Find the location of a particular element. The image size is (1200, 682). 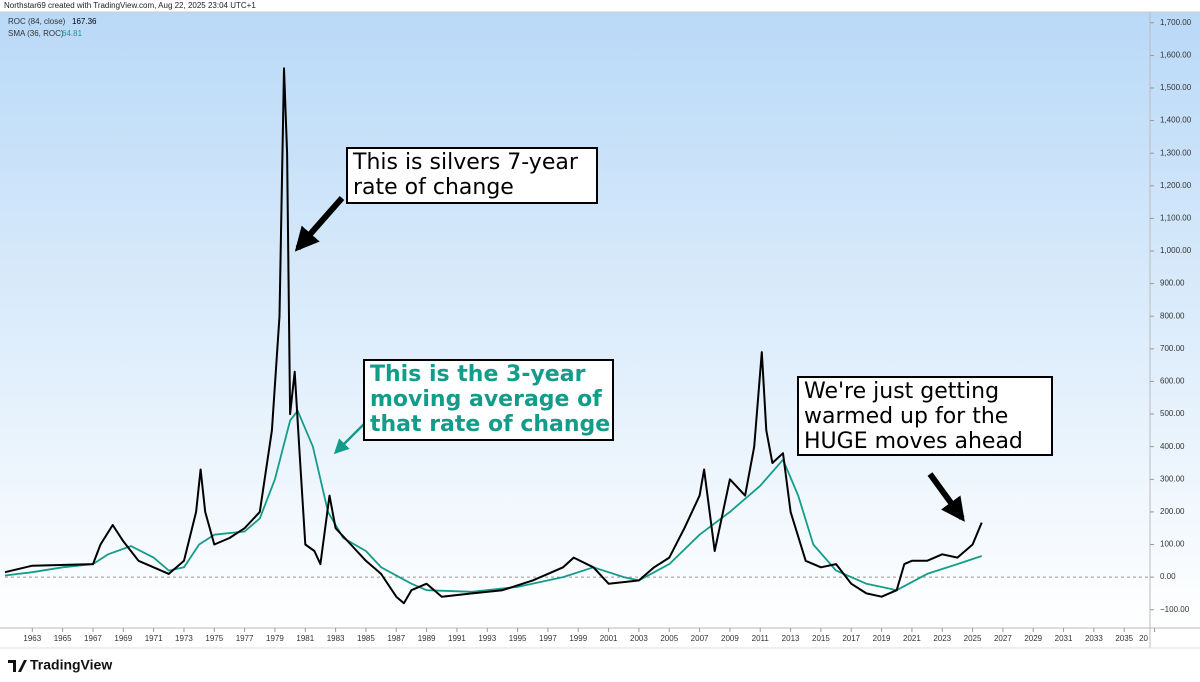

x-tick-label: 2007 is located at coordinates (700, 638).